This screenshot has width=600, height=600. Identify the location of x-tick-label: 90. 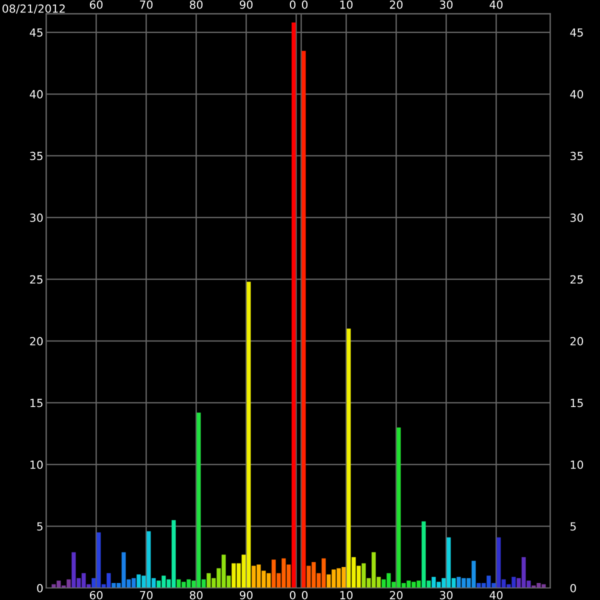
(246, 595).